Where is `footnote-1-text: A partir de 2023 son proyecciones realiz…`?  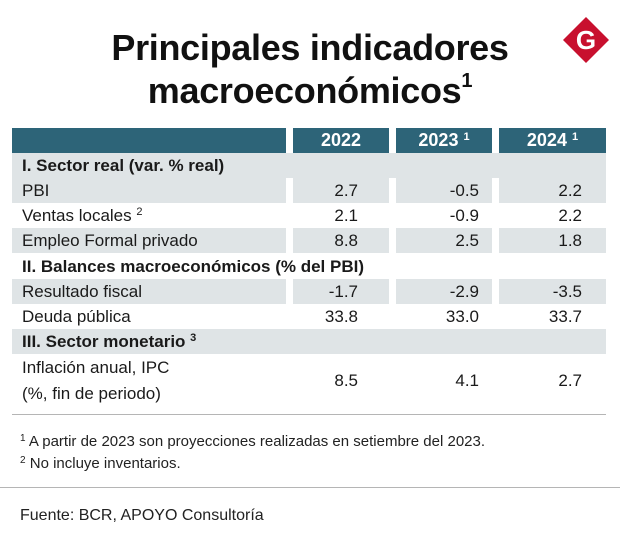
footnote-1-text: A partir de 2023 son proyecciones realiz… is located at coordinates (257, 441).